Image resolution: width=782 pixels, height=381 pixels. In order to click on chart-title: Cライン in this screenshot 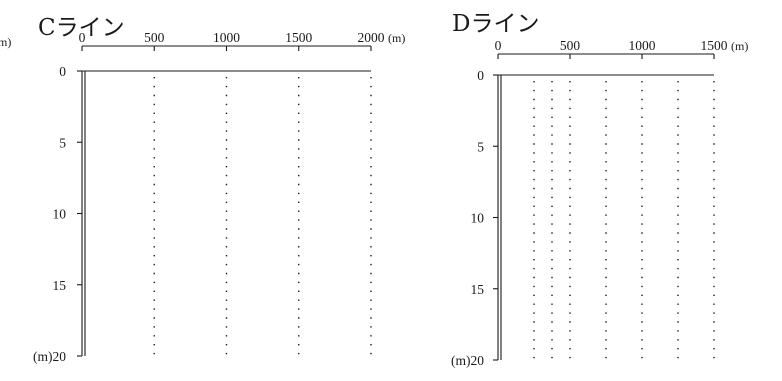, I will do `click(81, 28)`.